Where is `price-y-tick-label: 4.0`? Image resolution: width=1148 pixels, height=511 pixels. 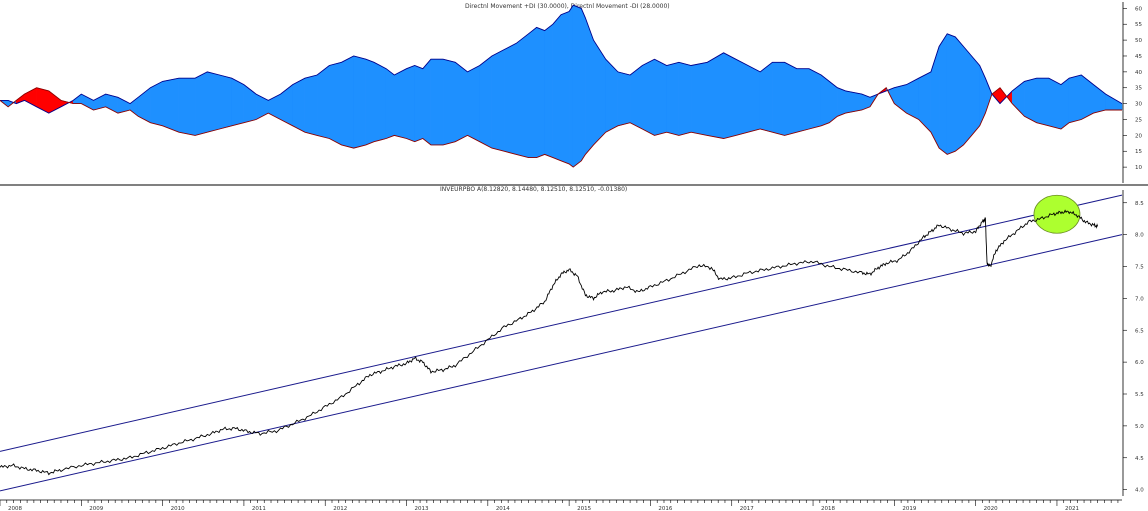
price-y-tick-label: 4.0 is located at coordinates (1139, 491).